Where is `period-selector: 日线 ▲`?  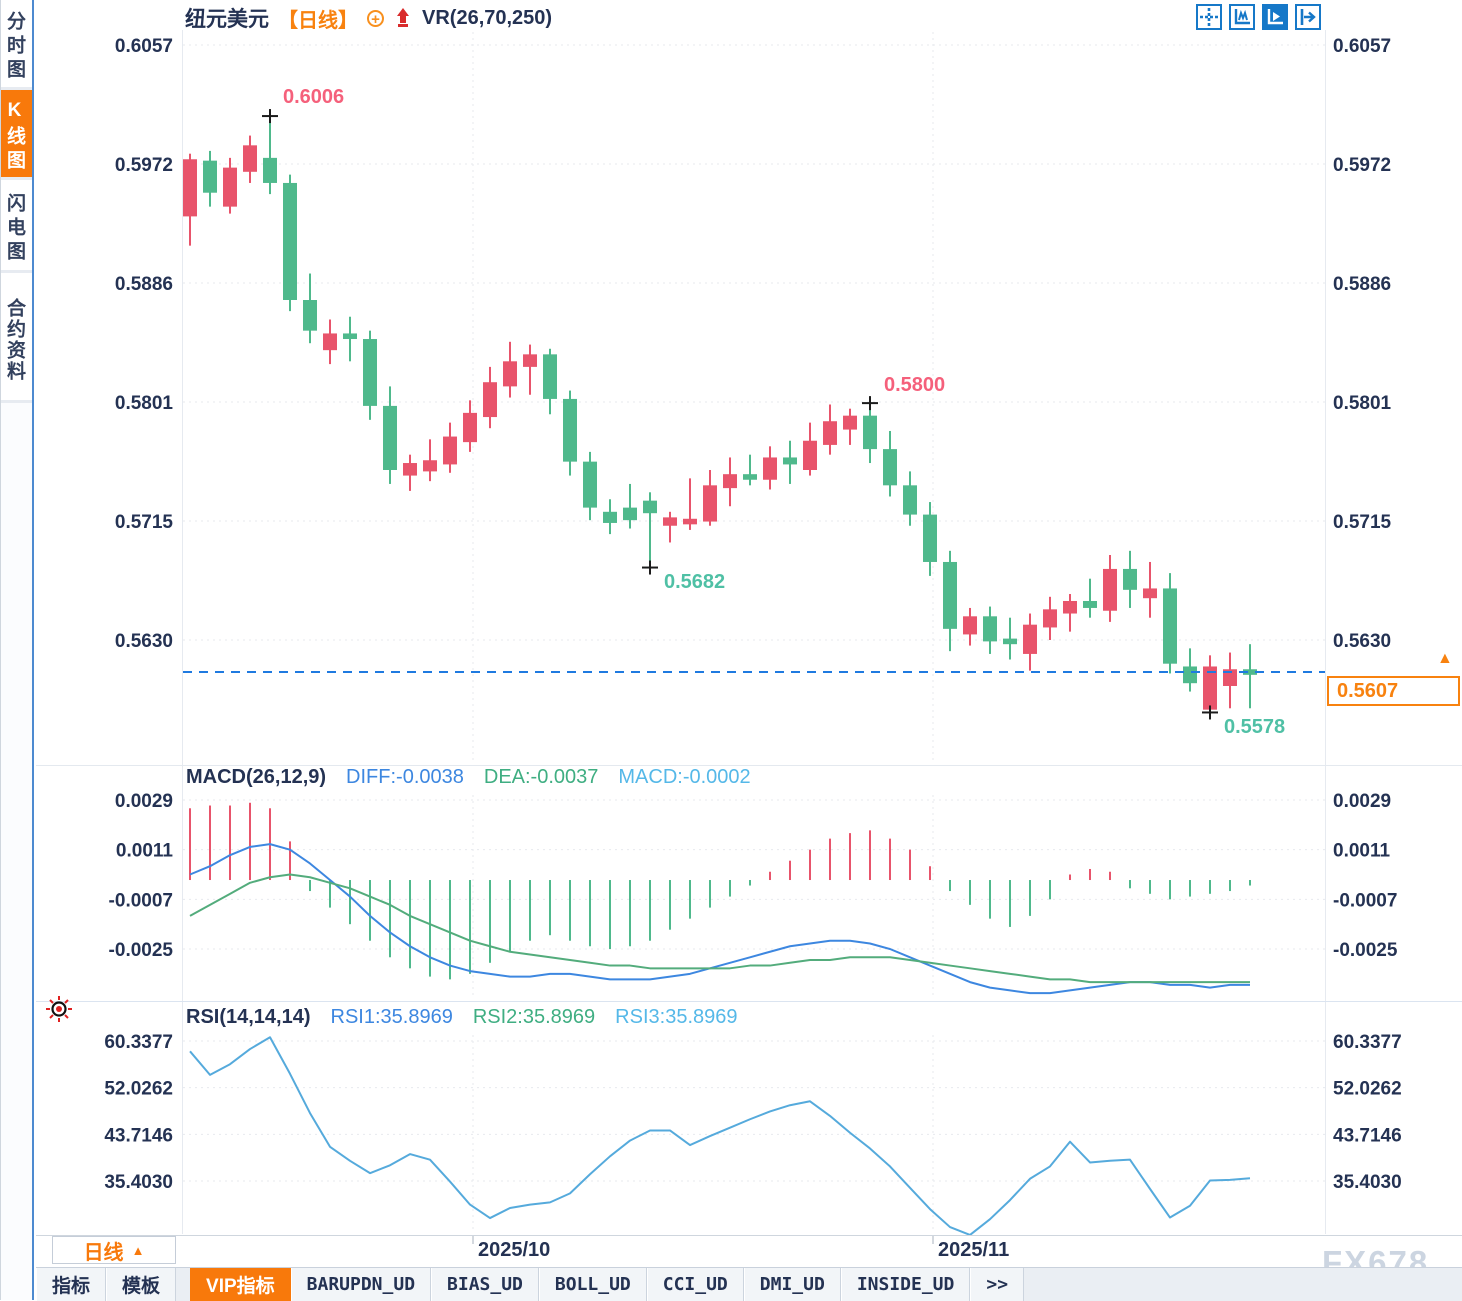 period-selector: 日线 ▲ is located at coordinates (114, 1250).